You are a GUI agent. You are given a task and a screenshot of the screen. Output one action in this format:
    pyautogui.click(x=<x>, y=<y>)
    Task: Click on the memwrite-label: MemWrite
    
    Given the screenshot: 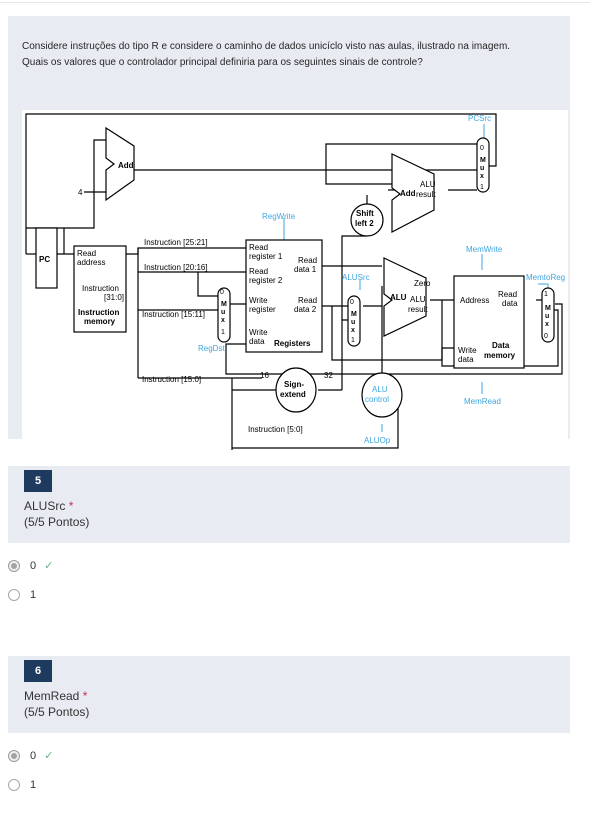 What is the action you would take?
    pyautogui.click(x=484, y=249)
    